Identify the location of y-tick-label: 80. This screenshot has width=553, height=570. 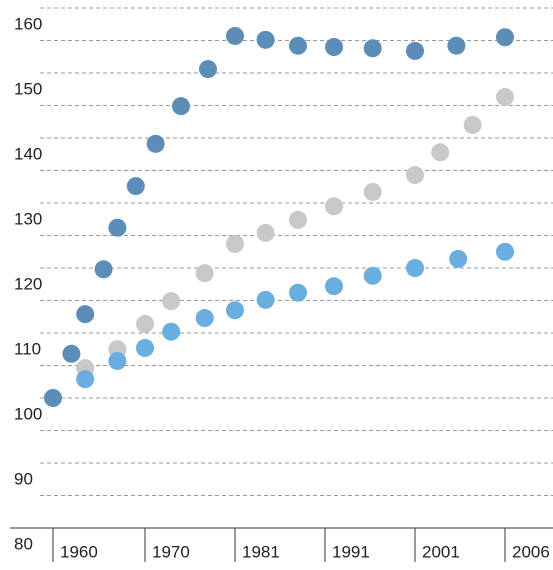
(23, 543).